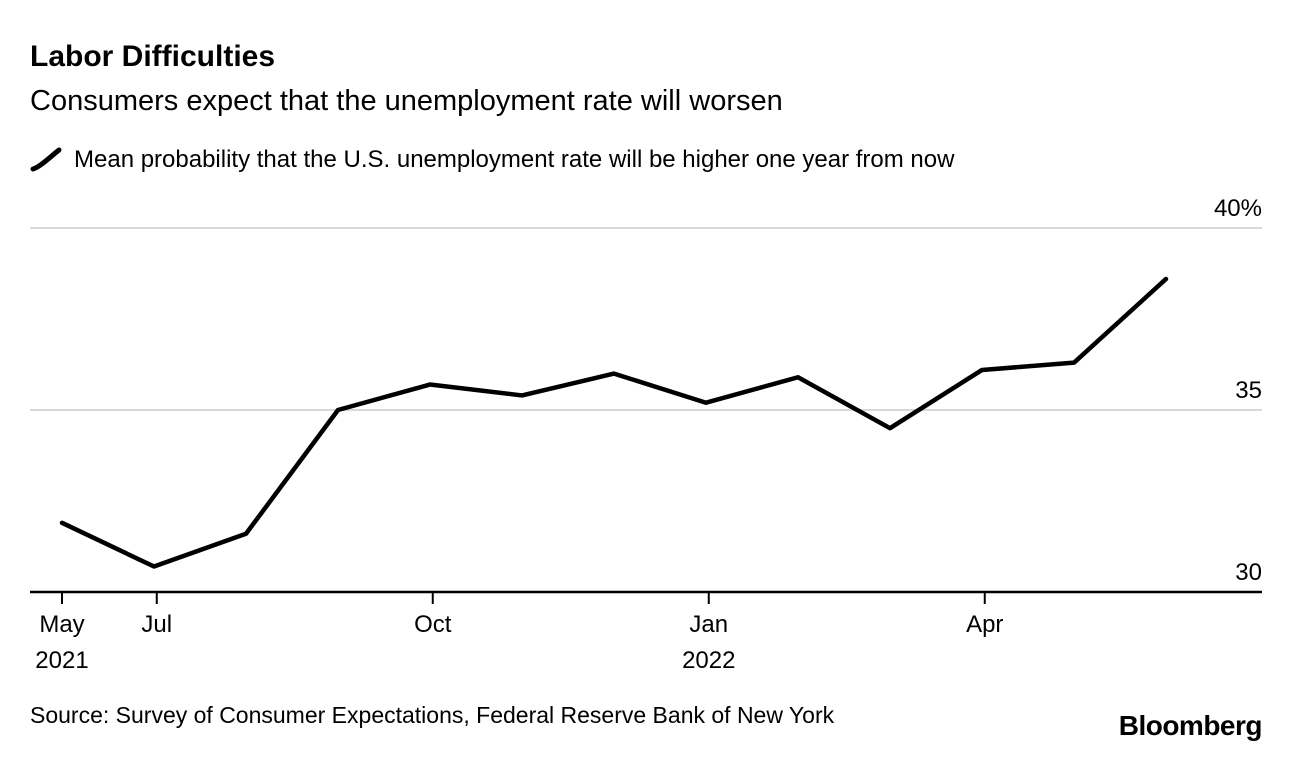  What do you see at coordinates (61, 660) in the screenshot?
I see `x-axis-label: 2021` at bounding box center [61, 660].